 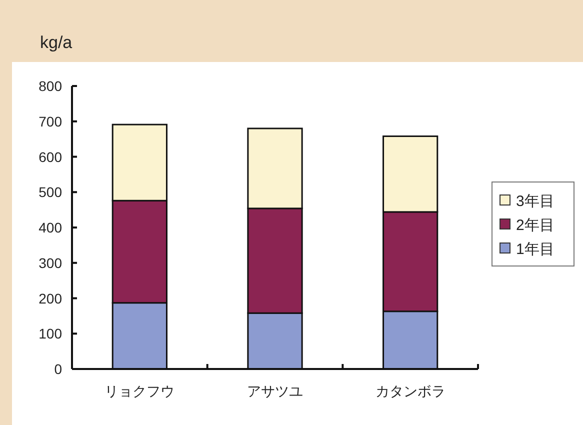 I want to click on y-tick-label: 700, so click(x=50, y=121).